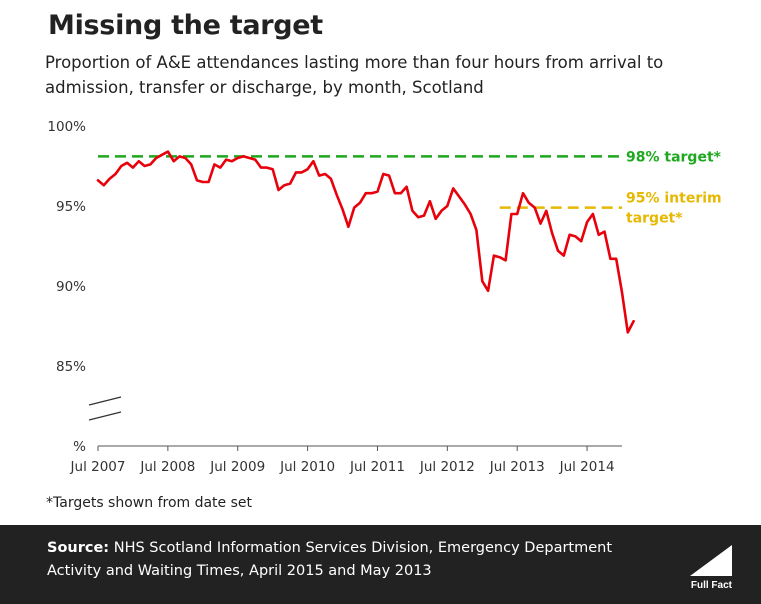 Image resolution: width=761 pixels, height=604 pixels. Describe the element at coordinates (71, 287) in the screenshot. I see `y-tick-label: 90%` at that location.